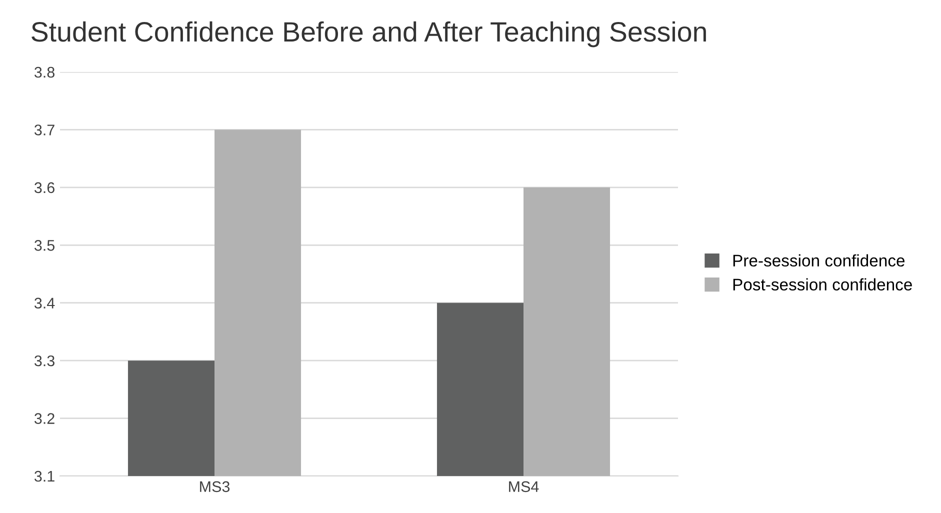  I want to click on y-tick-label: 3.5, so click(44, 245).